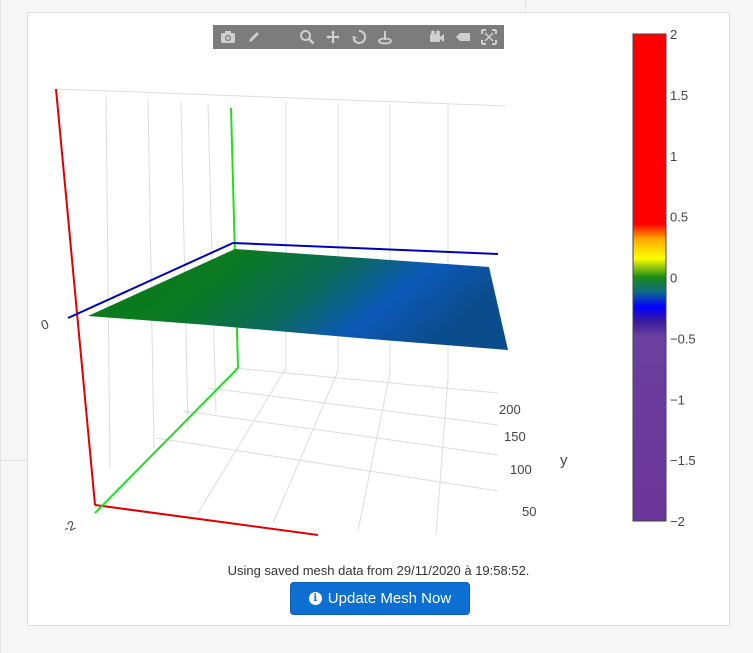  What do you see at coordinates (683, 338) in the screenshot?
I see `colorbar-tick: −0.5` at bounding box center [683, 338].